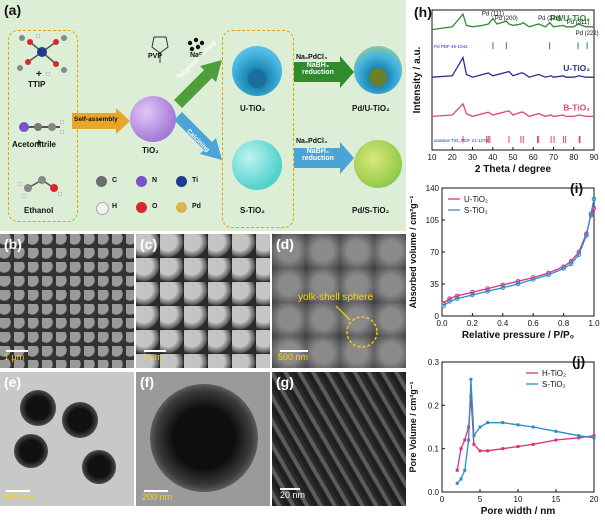 This screenshot has height=529, width=605. What do you see at coordinates (434, 284) in the screenshot?
I see `y-tick-label: 35` at bounding box center [434, 284].